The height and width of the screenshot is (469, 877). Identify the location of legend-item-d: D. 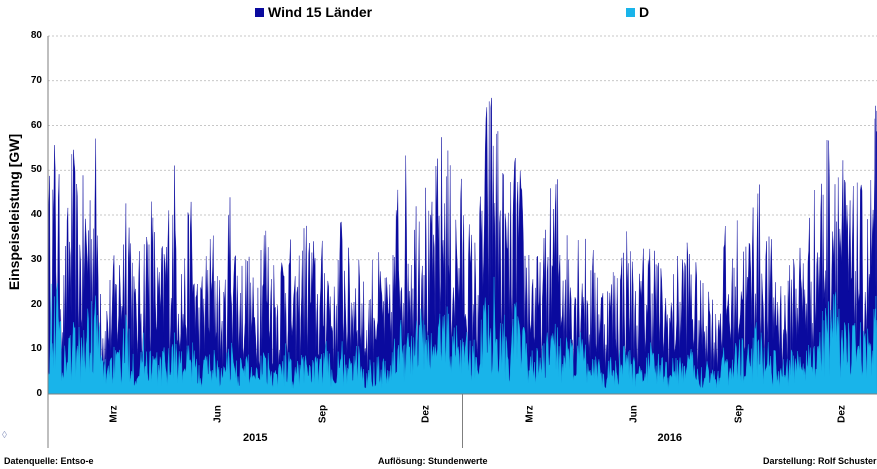
(637, 12).